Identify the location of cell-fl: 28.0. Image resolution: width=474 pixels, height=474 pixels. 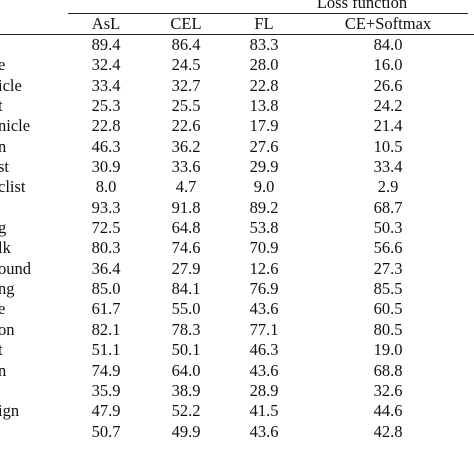
(264, 65).